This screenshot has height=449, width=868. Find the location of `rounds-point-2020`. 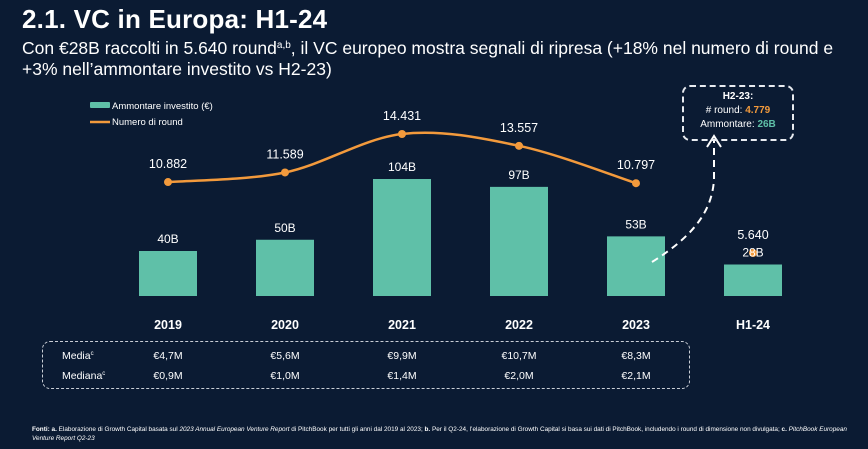

rounds-point-2020 is located at coordinates (285, 172).